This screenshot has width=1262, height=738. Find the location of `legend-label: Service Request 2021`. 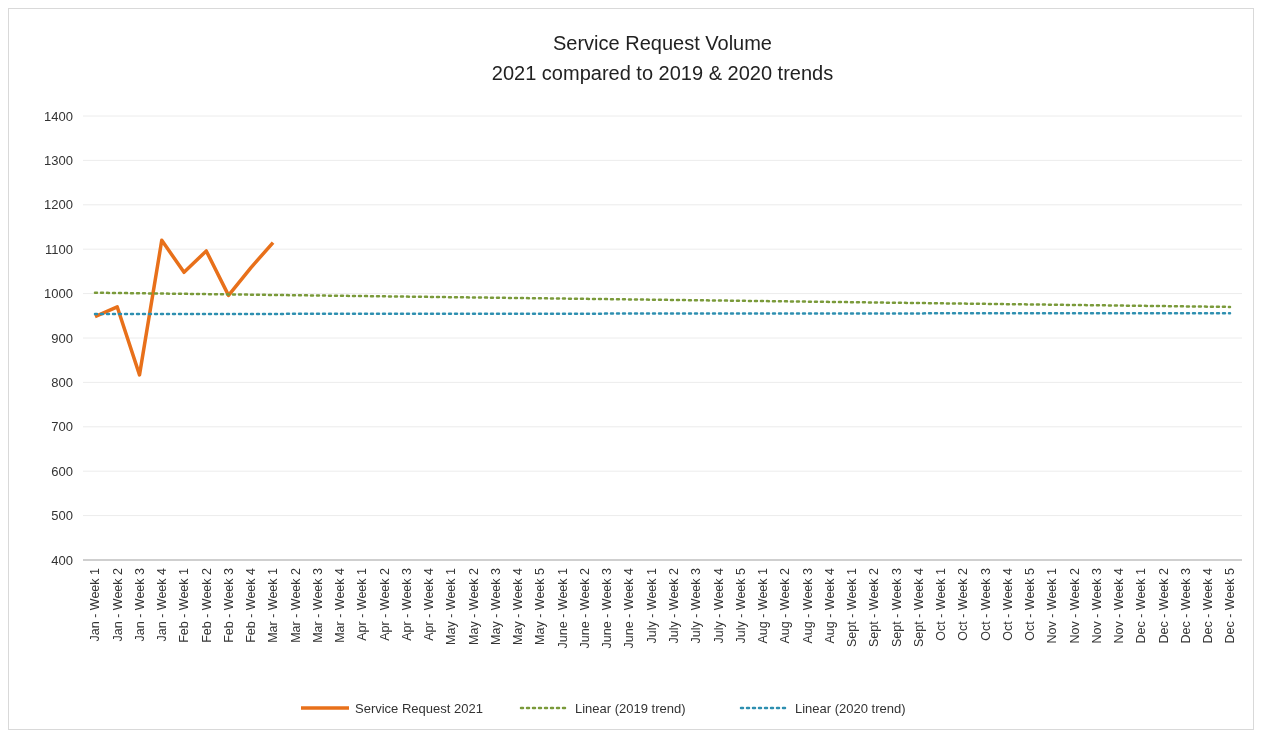

legend-label: Service Request 2021 is located at coordinates (419, 708).